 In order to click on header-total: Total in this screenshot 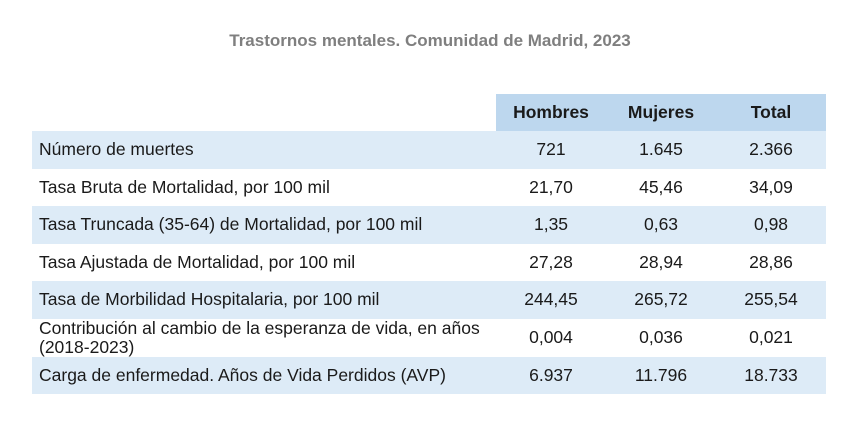, I will do `click(771, 112)`.